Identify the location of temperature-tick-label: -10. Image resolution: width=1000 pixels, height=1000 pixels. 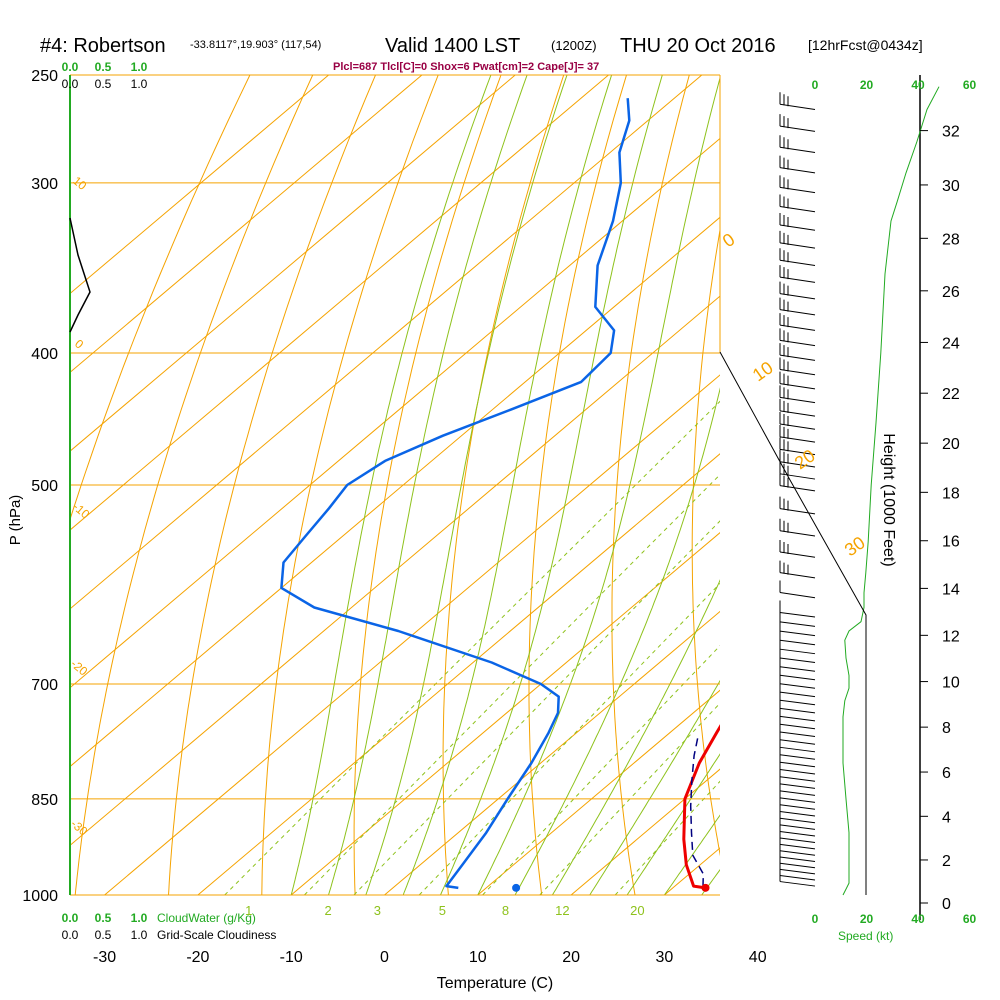
(291, 957).